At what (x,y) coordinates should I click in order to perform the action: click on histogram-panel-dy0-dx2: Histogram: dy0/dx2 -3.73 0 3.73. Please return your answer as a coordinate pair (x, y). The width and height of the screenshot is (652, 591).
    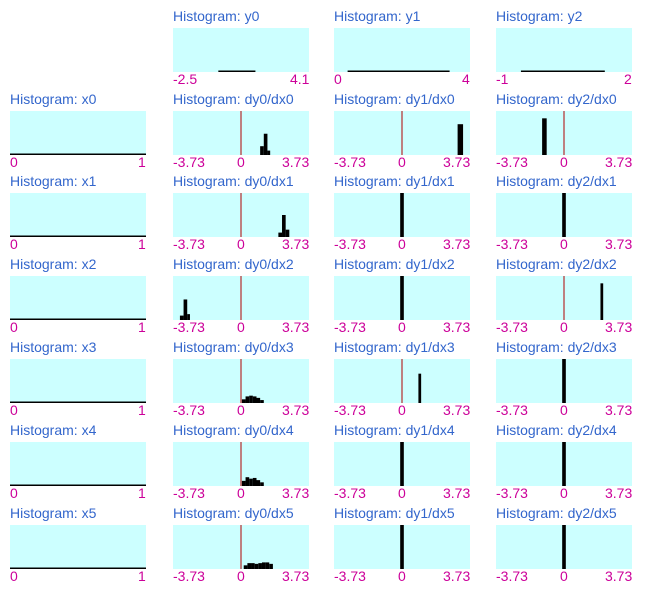
    Looking at the image, I should click on (254, 297).